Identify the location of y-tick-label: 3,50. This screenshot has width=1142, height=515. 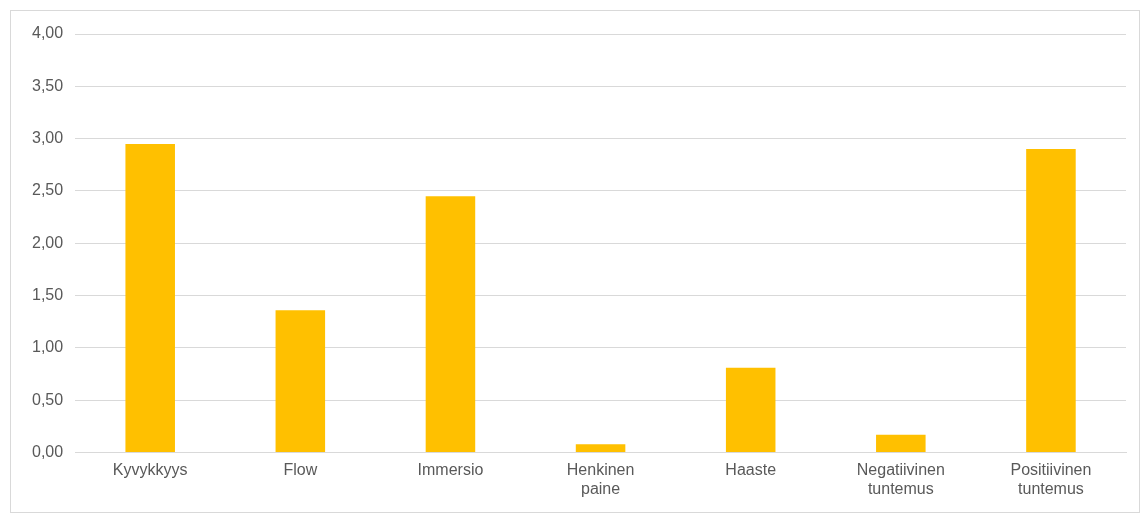
(48, 85).